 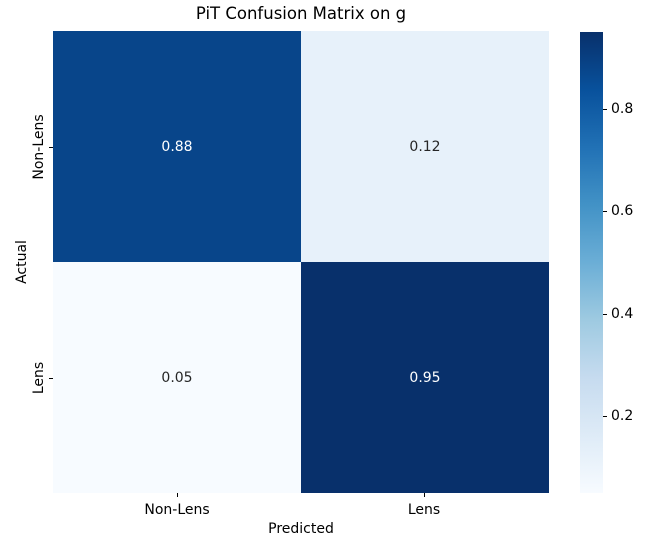 I want to click on y-tick-label-lens: Lens, so click(x=39, y=378).